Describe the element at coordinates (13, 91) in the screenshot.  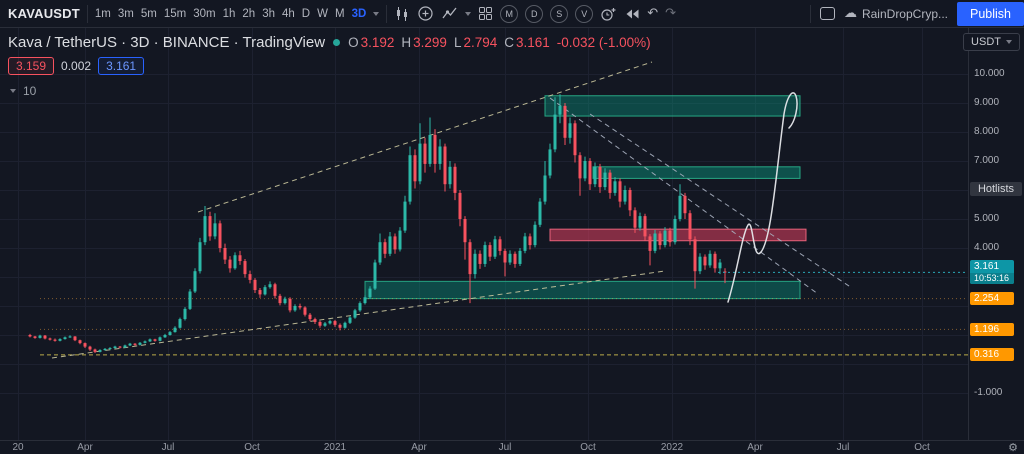
I see `collapse-indicator-icon` at that location.